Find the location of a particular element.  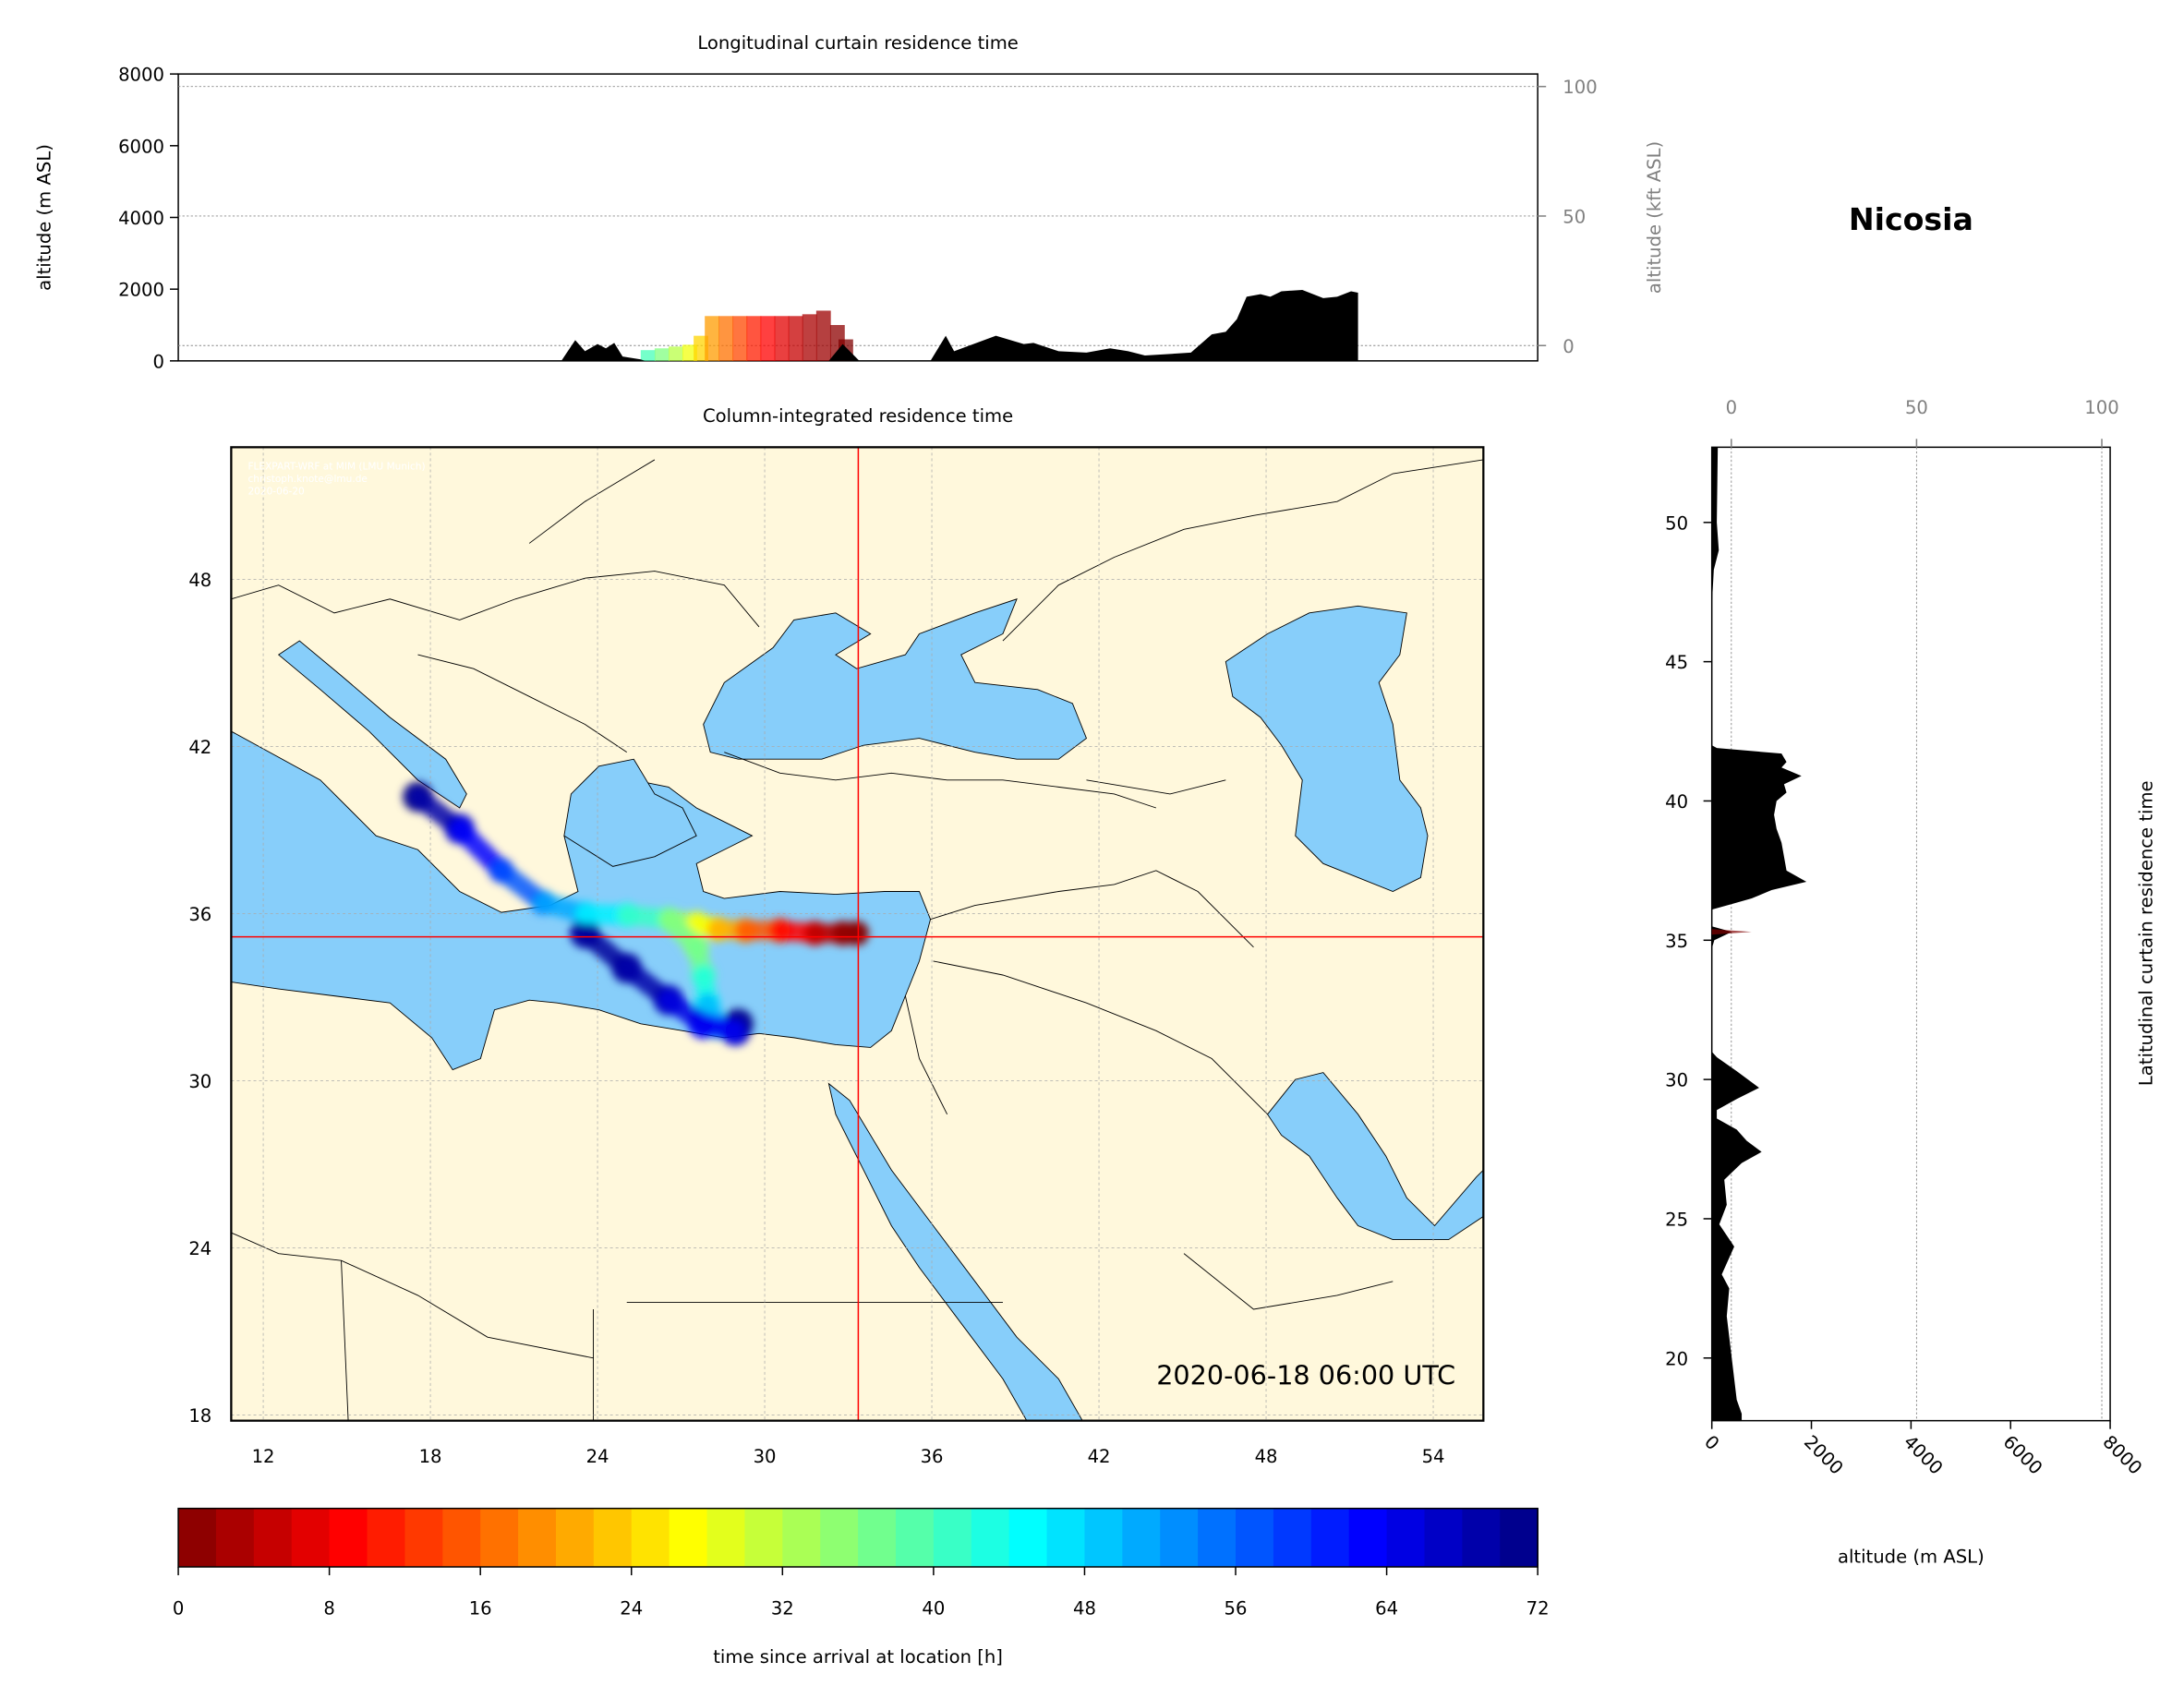

ytick-label: 8000 is located at coordinates (141, 75).